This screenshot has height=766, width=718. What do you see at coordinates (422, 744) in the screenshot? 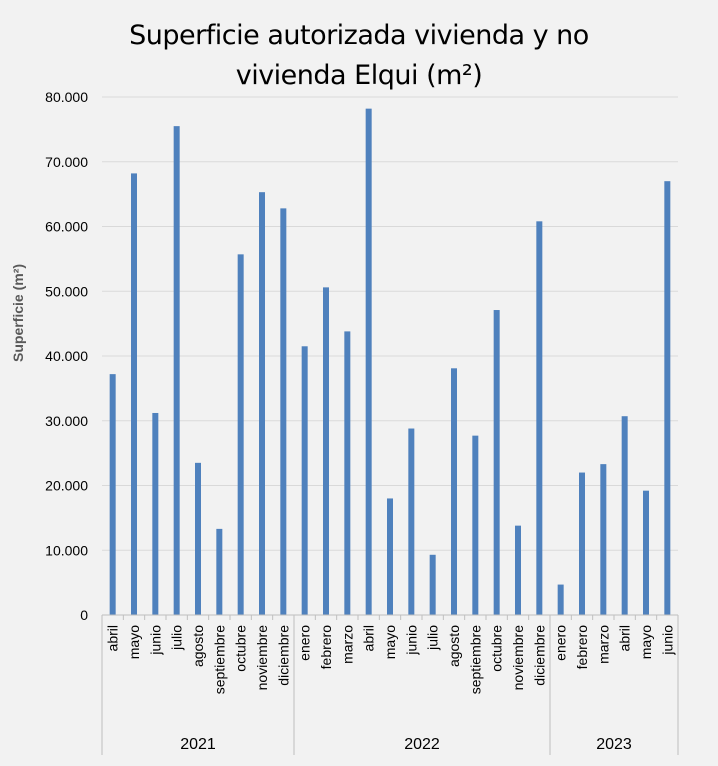
I see `year-label: 2022` at bounding box center [422, 744].